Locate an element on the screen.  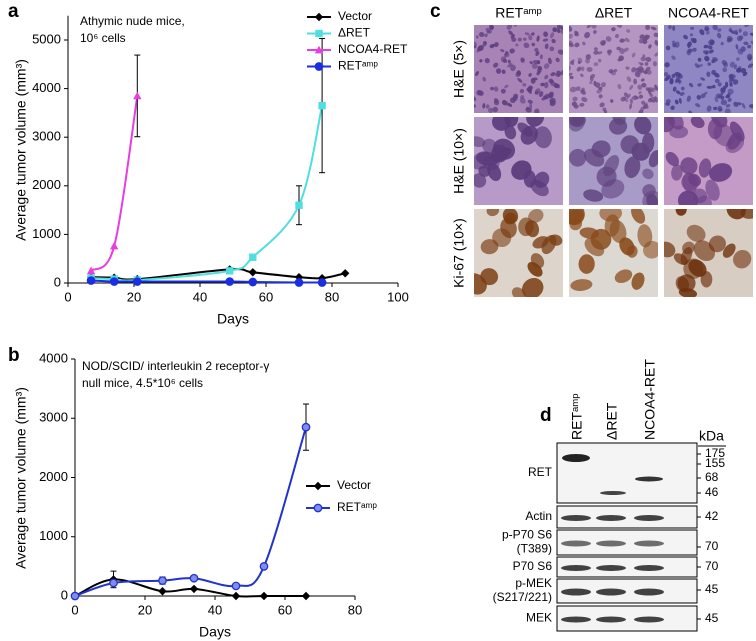
x-tick-label: 0 is located at coordinates (74, 609).